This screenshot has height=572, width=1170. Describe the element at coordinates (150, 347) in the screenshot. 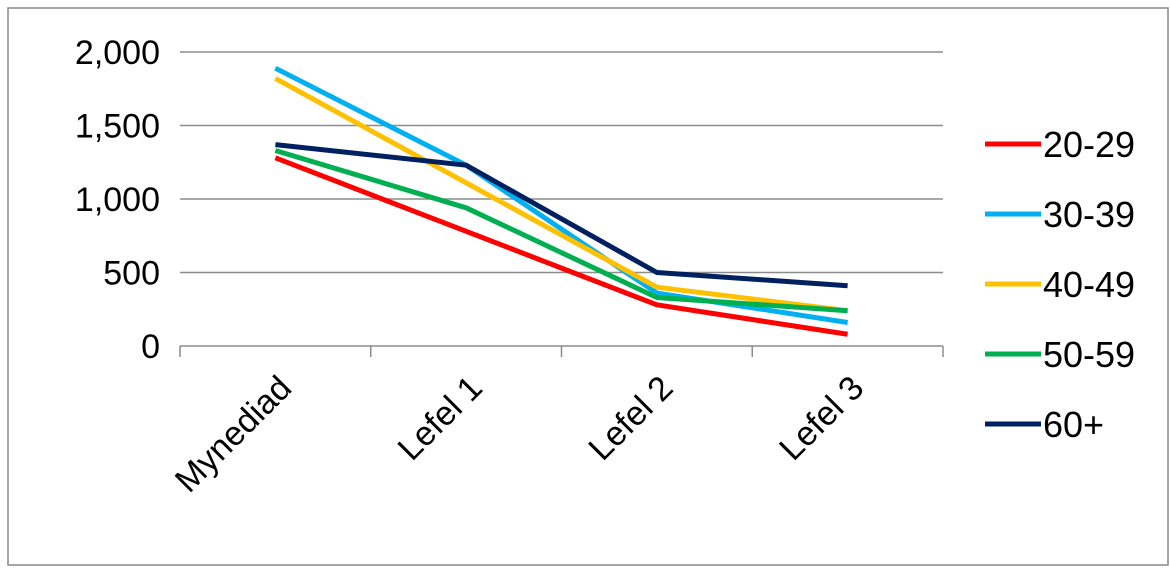

I see `y-tick-label: 0` at that location.